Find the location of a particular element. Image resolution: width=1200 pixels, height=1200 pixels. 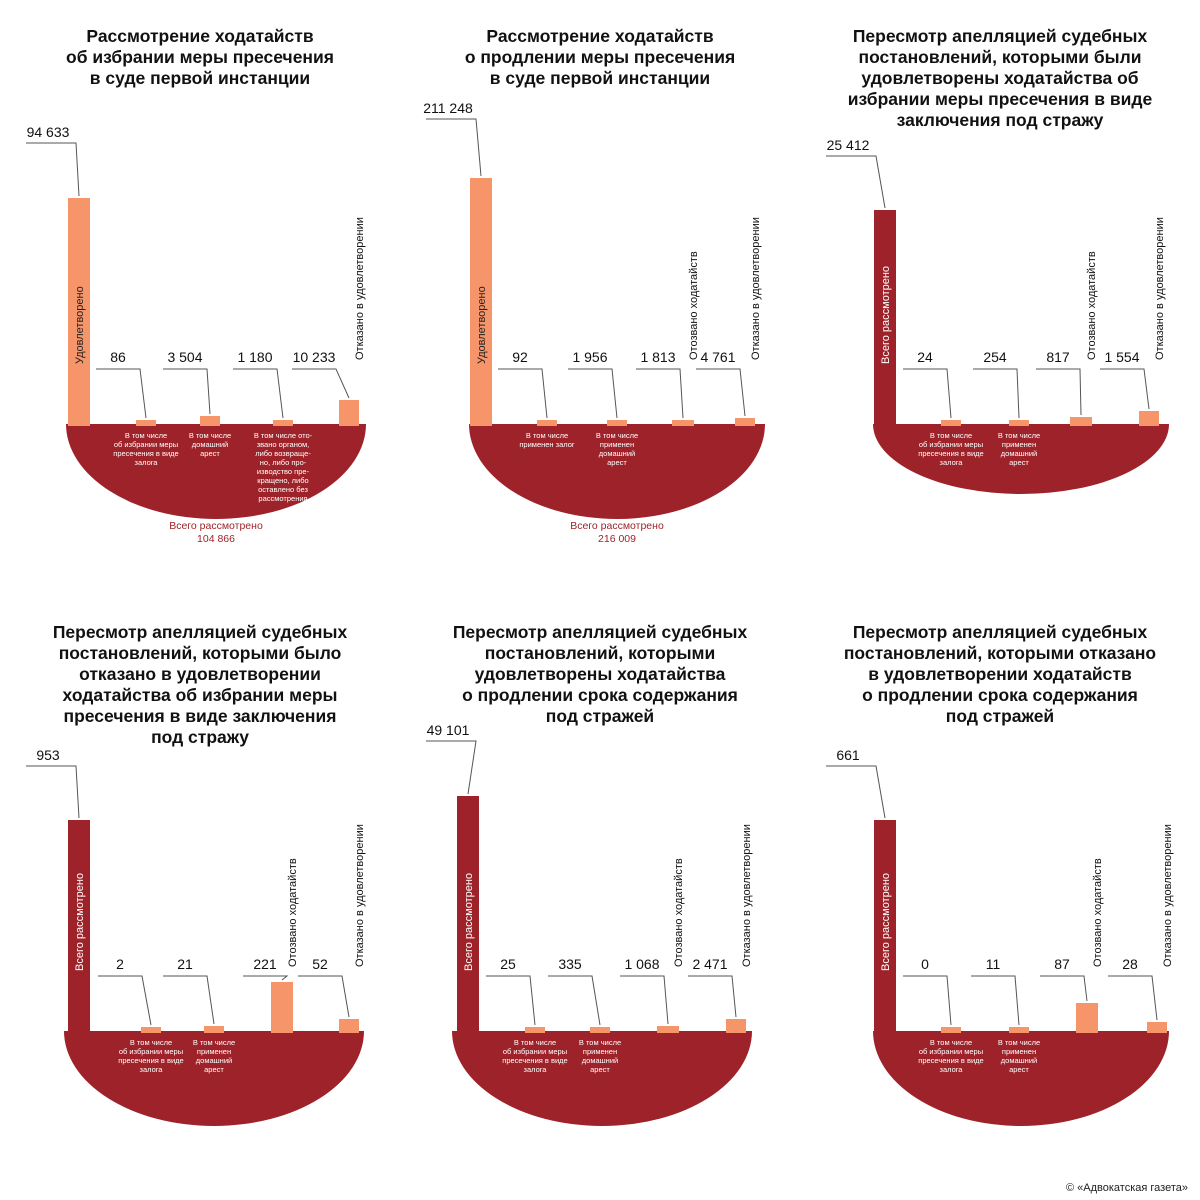

item-value-label: 1 180 is located at coordinates (254, 357).